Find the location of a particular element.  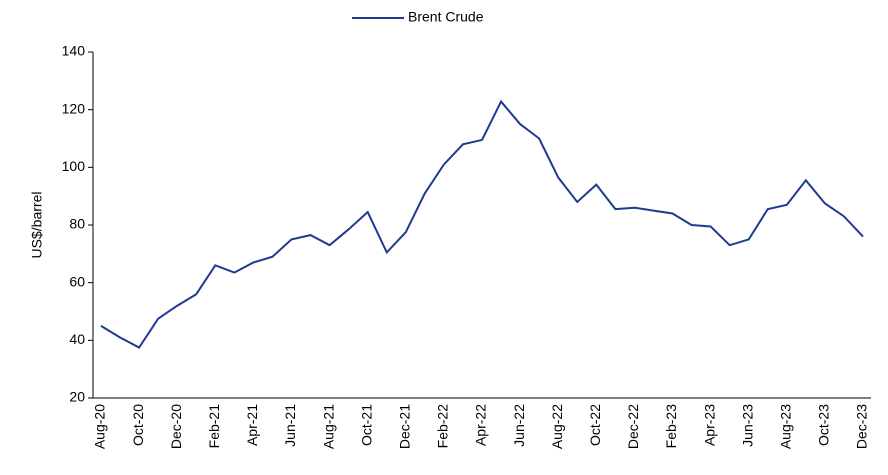

x-tick-label: Dec-21 is located at coordinates (405, 426).